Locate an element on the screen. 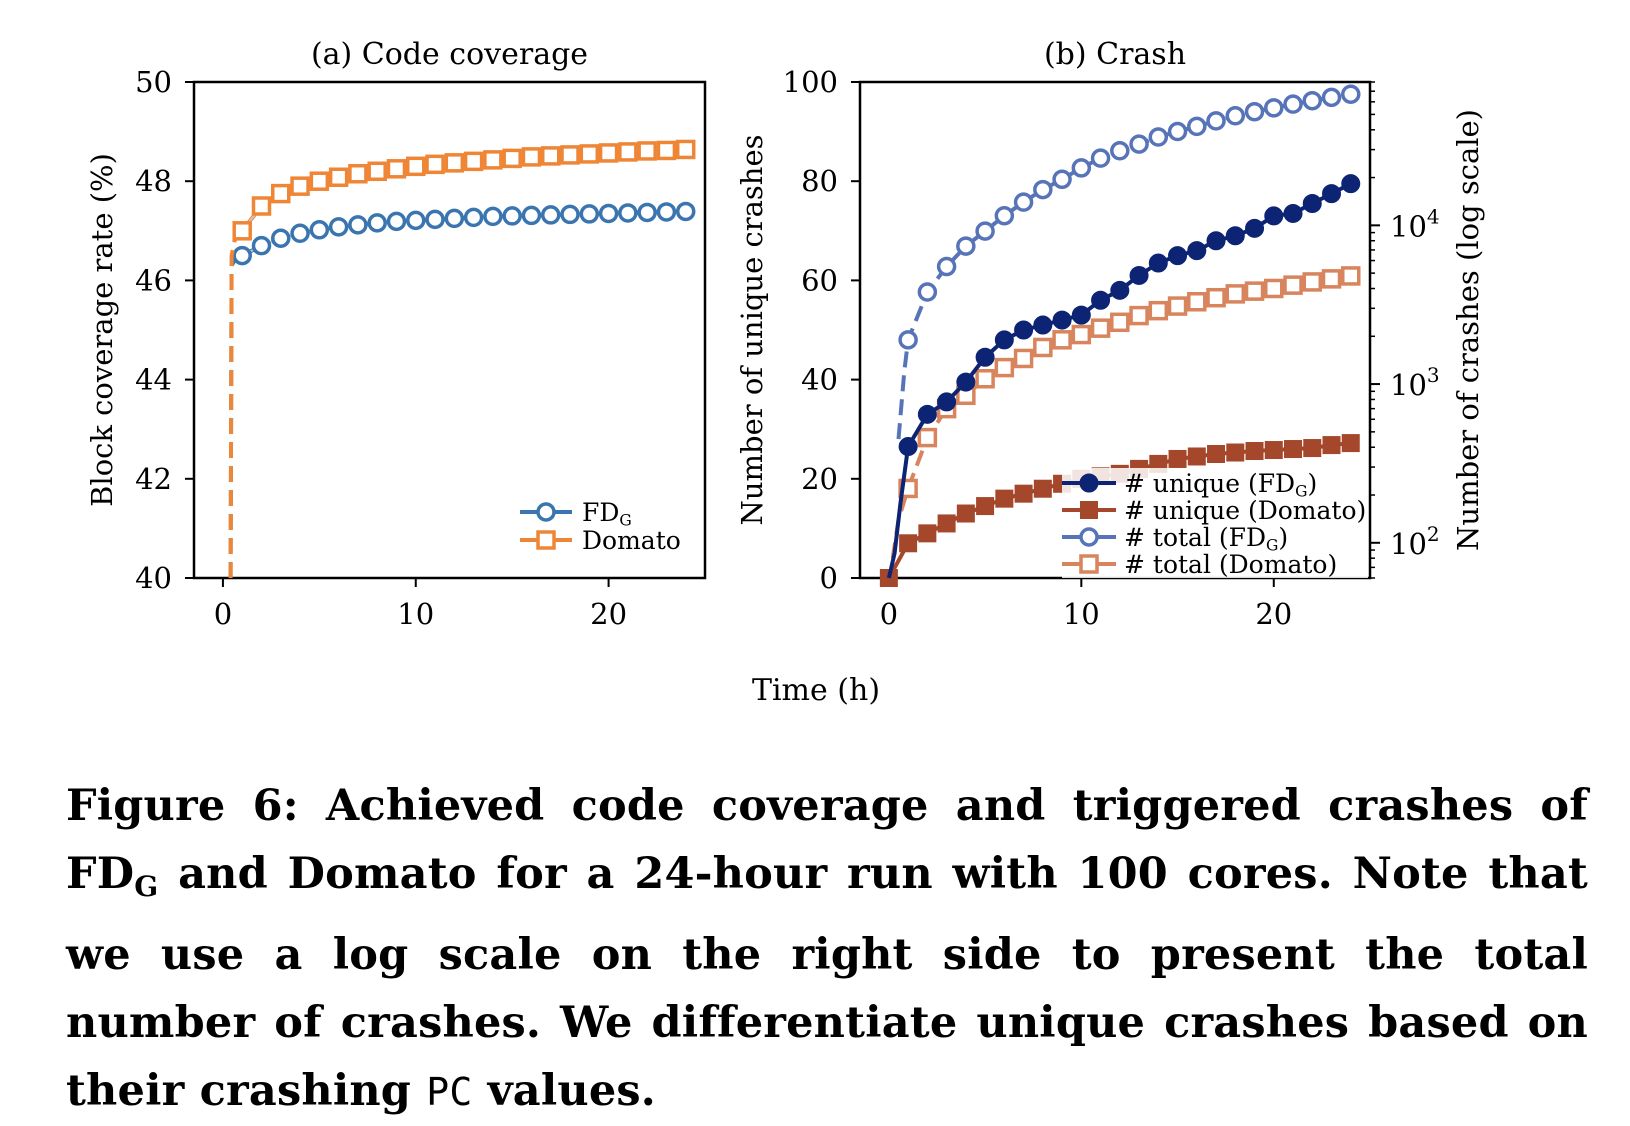 Image resolution: width=1630 pixels, height=1126 pixels. y-tick-label: 40 is located at coordinates (153, 578).